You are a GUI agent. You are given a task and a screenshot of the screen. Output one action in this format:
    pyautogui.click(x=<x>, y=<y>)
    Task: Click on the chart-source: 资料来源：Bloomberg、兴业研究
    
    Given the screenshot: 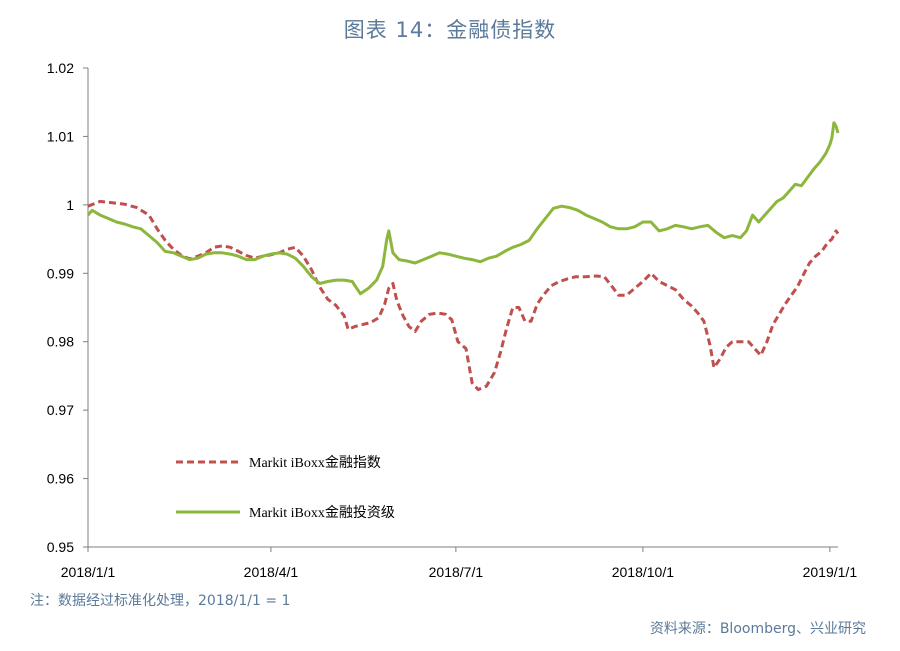 What is the action you would take?
    pyautogui.click(x=757, y=629)
    